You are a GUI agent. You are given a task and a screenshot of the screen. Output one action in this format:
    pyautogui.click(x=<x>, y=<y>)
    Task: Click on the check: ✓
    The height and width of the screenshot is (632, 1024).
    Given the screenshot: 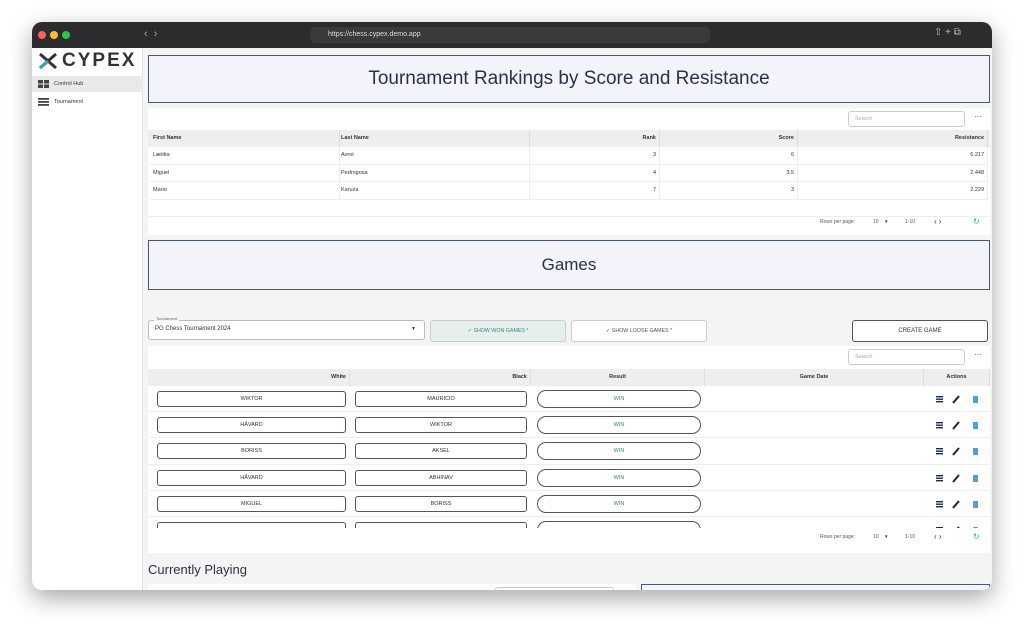 What is the action you would take?
    pyautogui.click(x=470, y=331)
    